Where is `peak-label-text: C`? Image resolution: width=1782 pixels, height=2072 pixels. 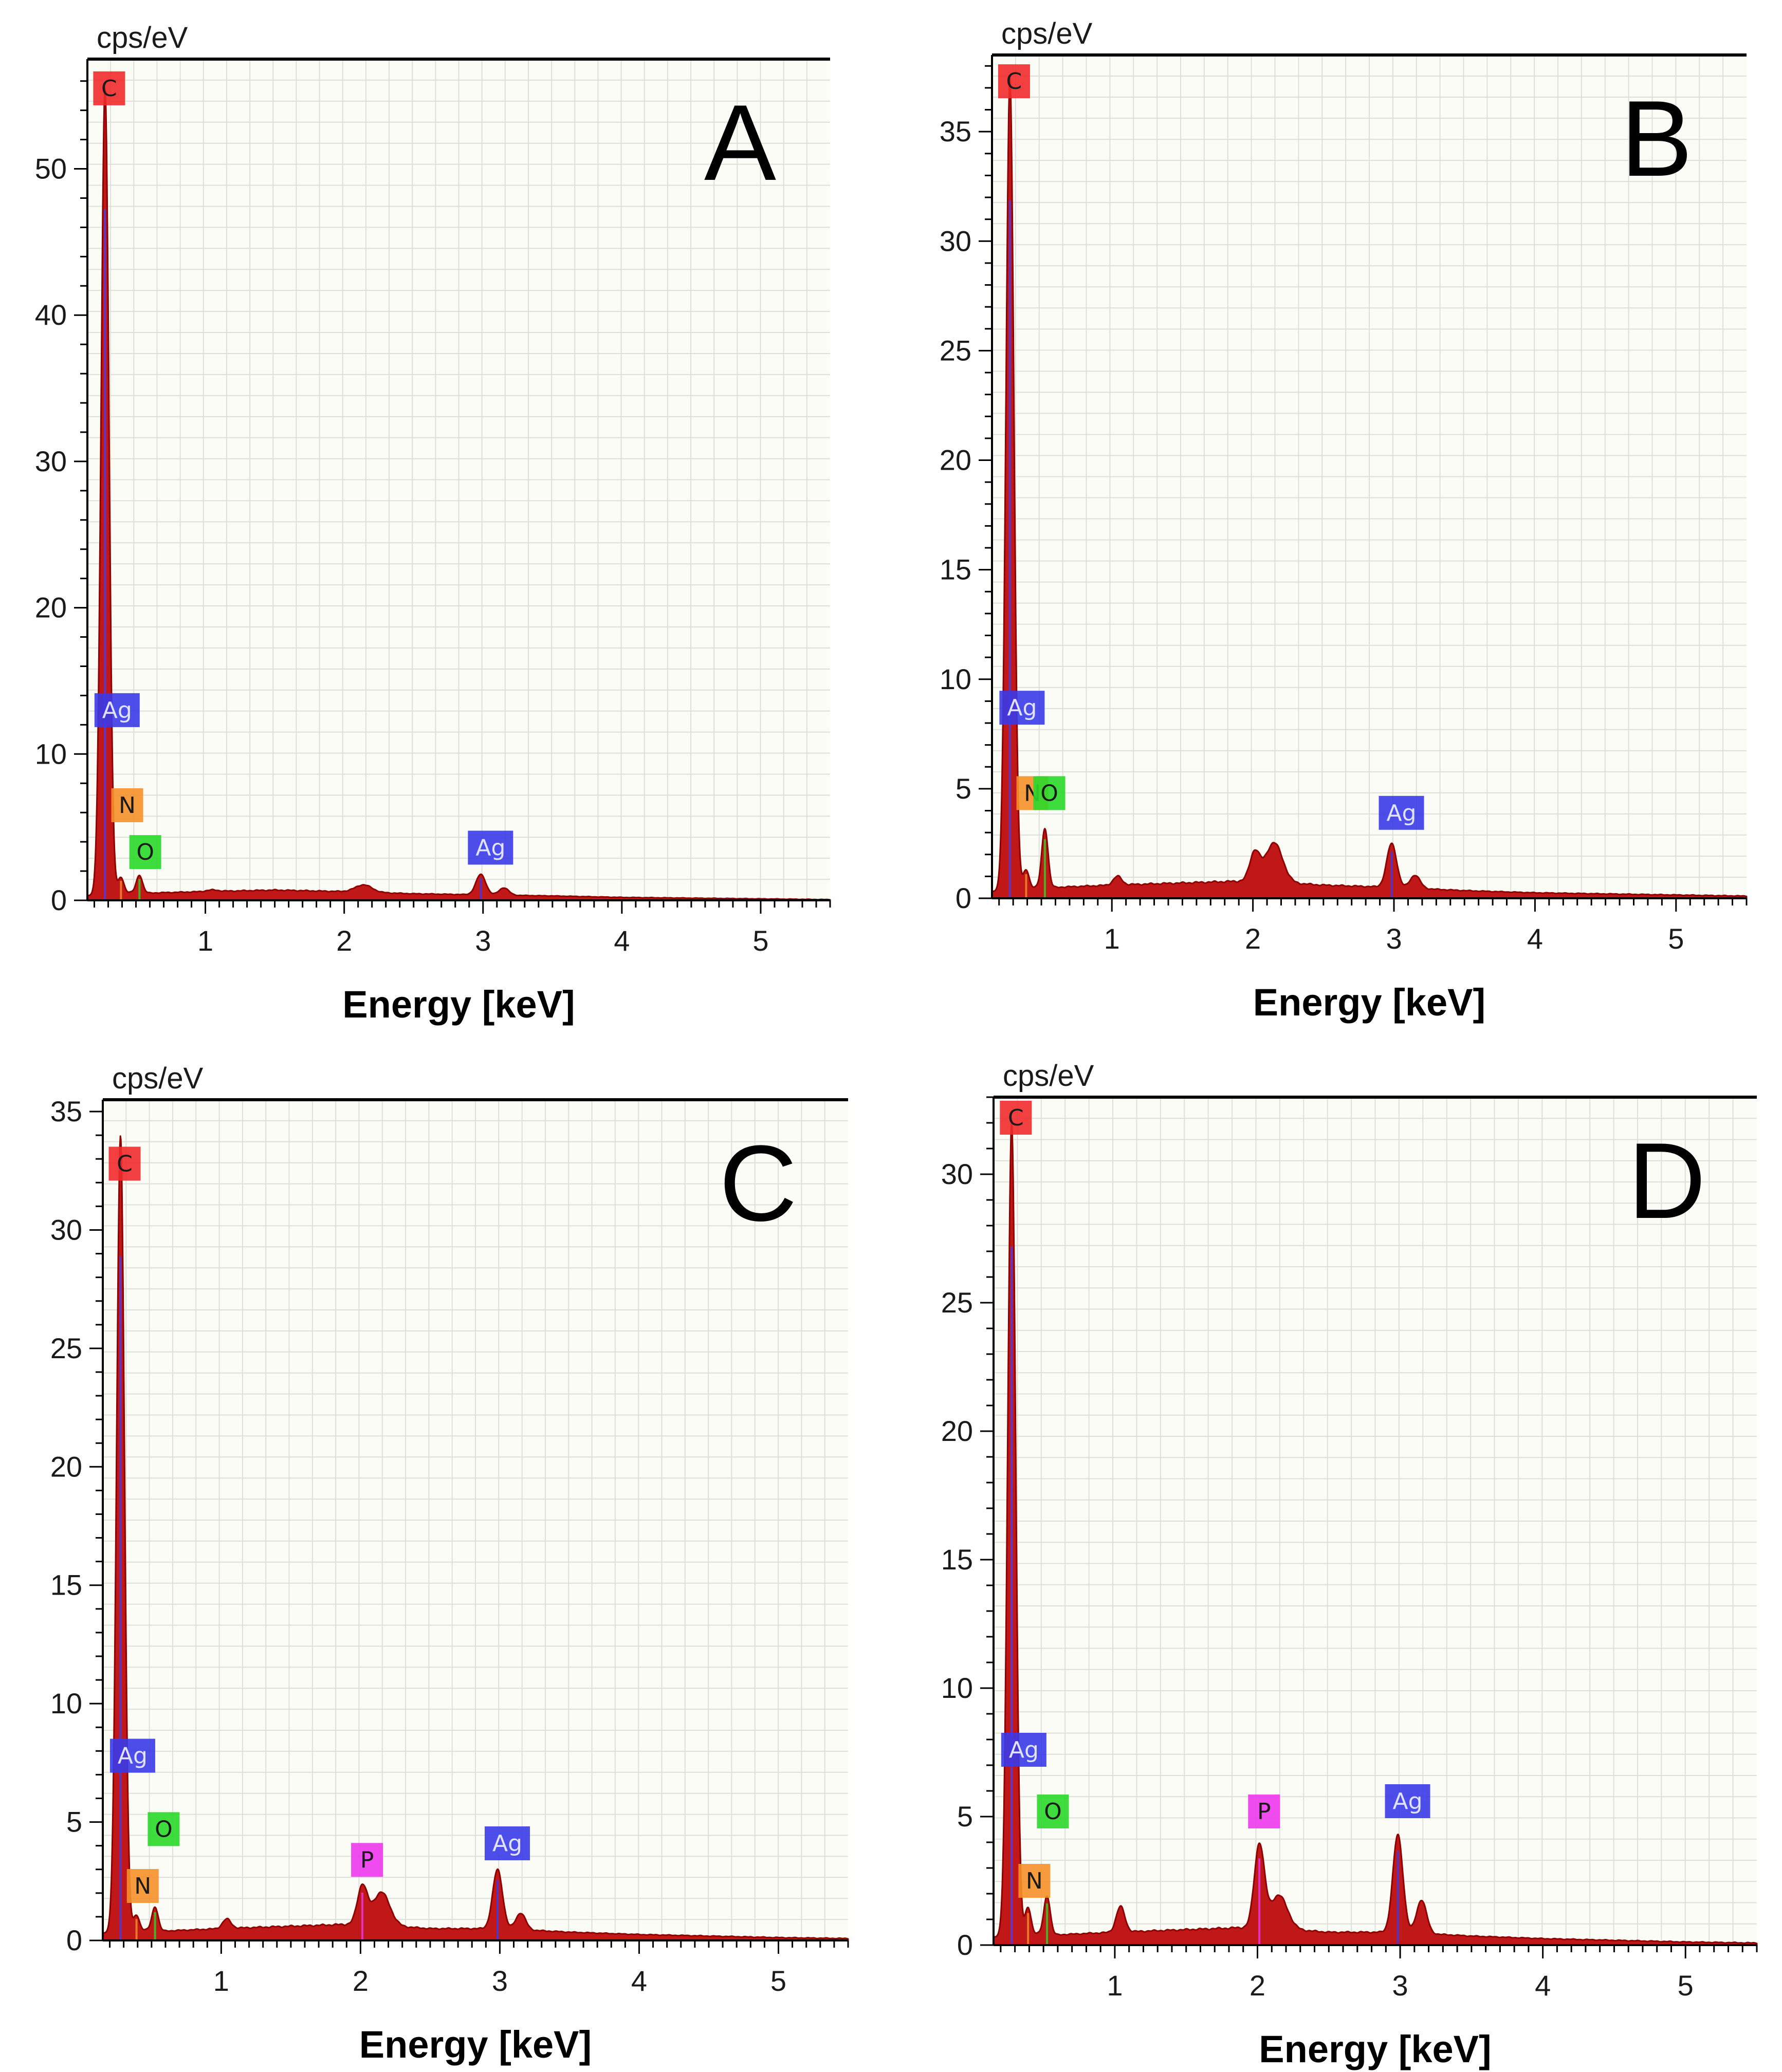
peak-label-text: C is located at coordinates (1016, 1118).